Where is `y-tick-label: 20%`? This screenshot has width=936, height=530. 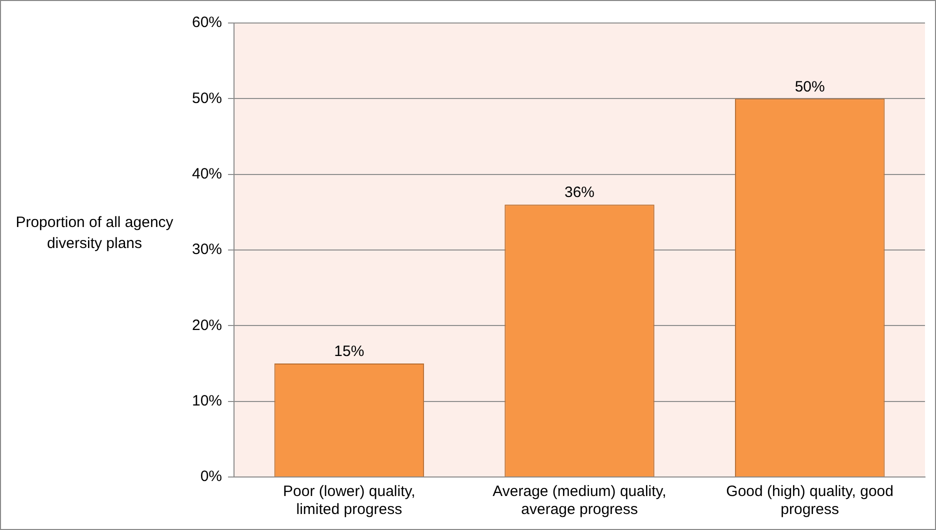 y-tick-label: 20% is located at coordinates (207, 325).